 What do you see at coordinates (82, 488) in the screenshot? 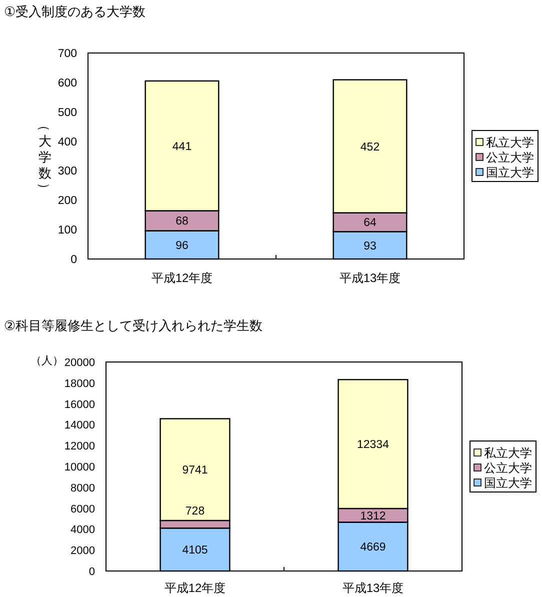
I see `y-tick-label: 8000` at bounding box center [82, 488].